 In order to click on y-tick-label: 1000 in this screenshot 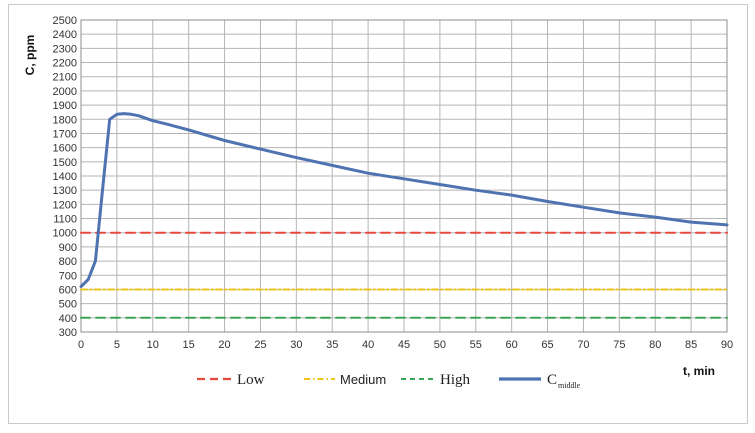, I will do `click(65, 234)`.